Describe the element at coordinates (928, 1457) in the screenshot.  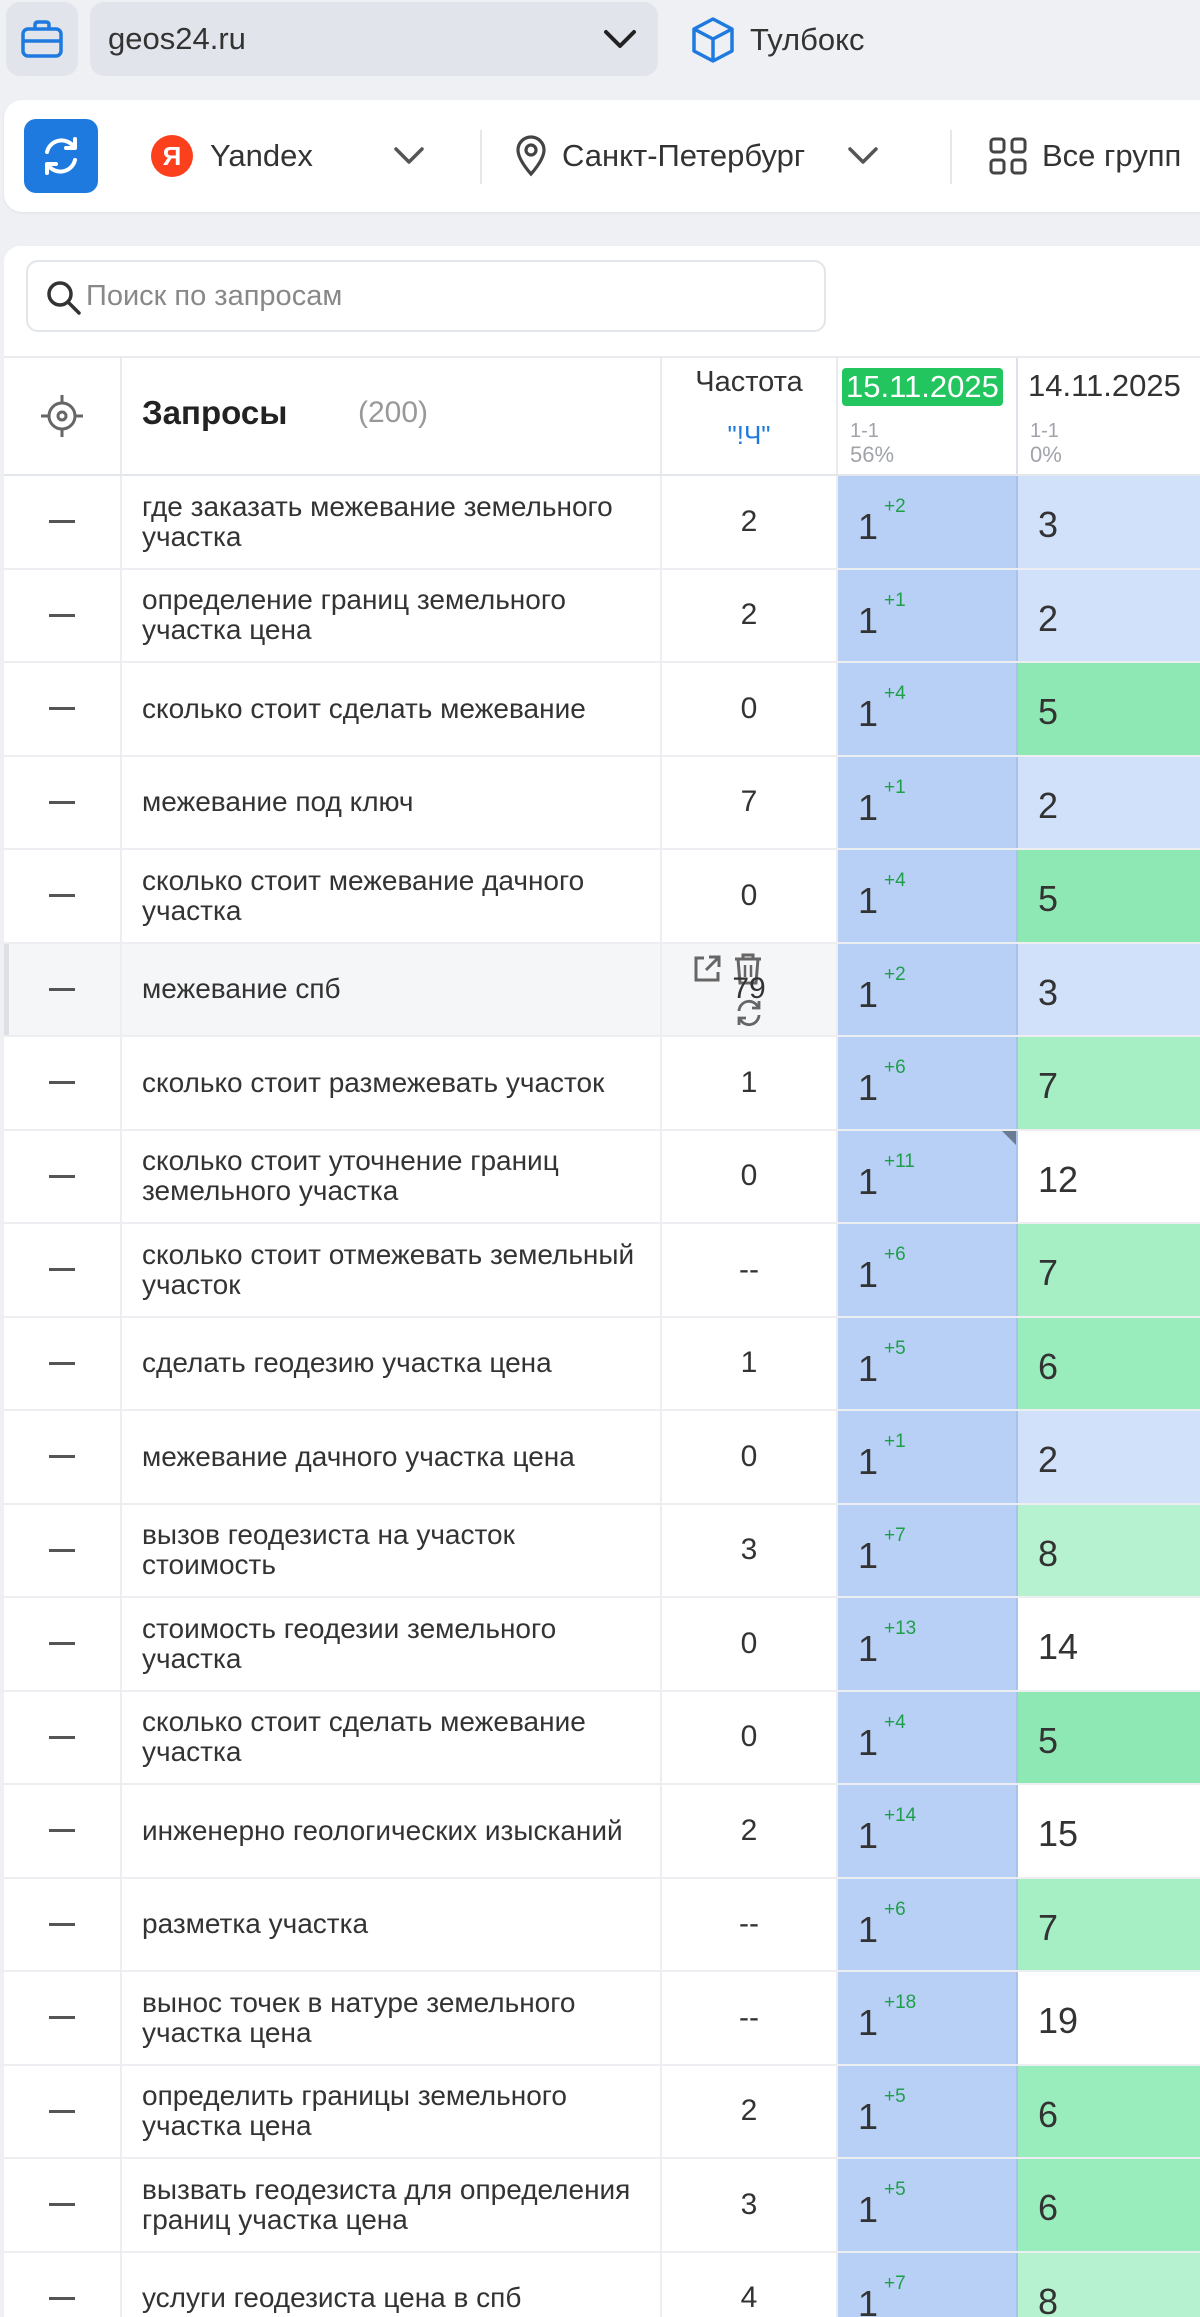
I see `current-position-cell: 1 +1` at that location.